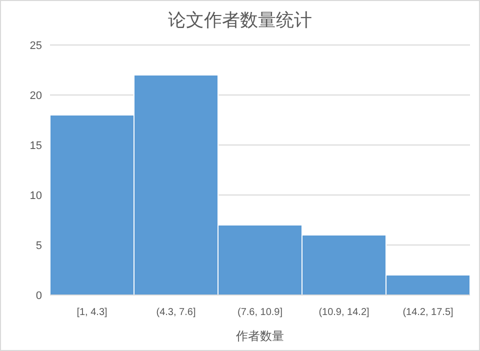 The width and height of the screenshot is (480, 351). Describe the element at coordinates (36, 46) in the screenshot. I see `y-tick-label: 25` at that location.